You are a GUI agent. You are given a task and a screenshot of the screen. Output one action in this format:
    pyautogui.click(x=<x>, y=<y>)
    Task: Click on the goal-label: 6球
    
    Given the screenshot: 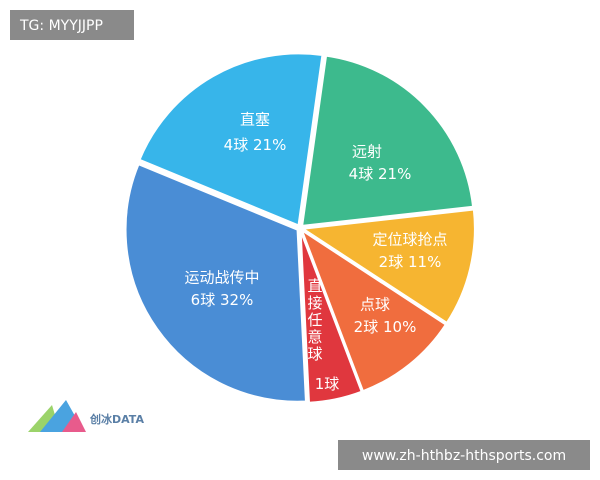 What is the action you would take?
    pyautogui.click(x=203, y=300)
    